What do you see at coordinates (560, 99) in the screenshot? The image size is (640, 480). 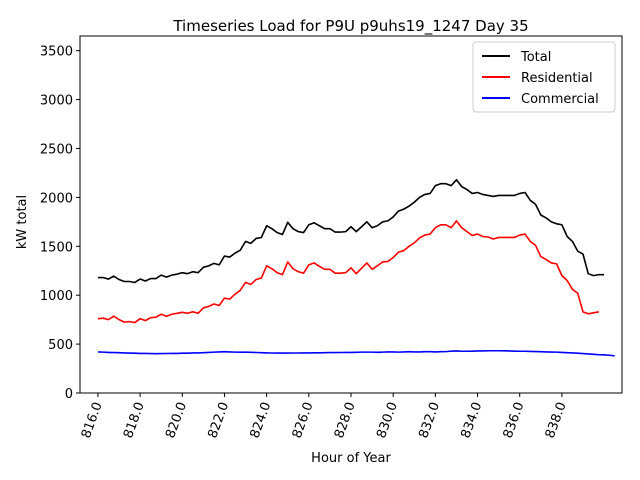 I see `legend-label-commercial: Commercial` at bounding box center [560, 99].